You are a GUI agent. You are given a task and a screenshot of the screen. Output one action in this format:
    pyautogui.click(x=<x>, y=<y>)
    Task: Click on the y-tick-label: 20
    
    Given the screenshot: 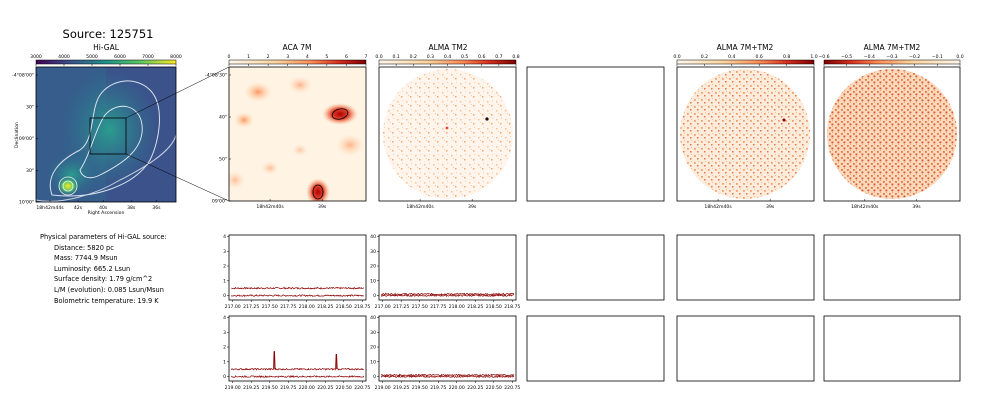 What is the action you would take?
    pyautogui.click(x=373, y=267)
    